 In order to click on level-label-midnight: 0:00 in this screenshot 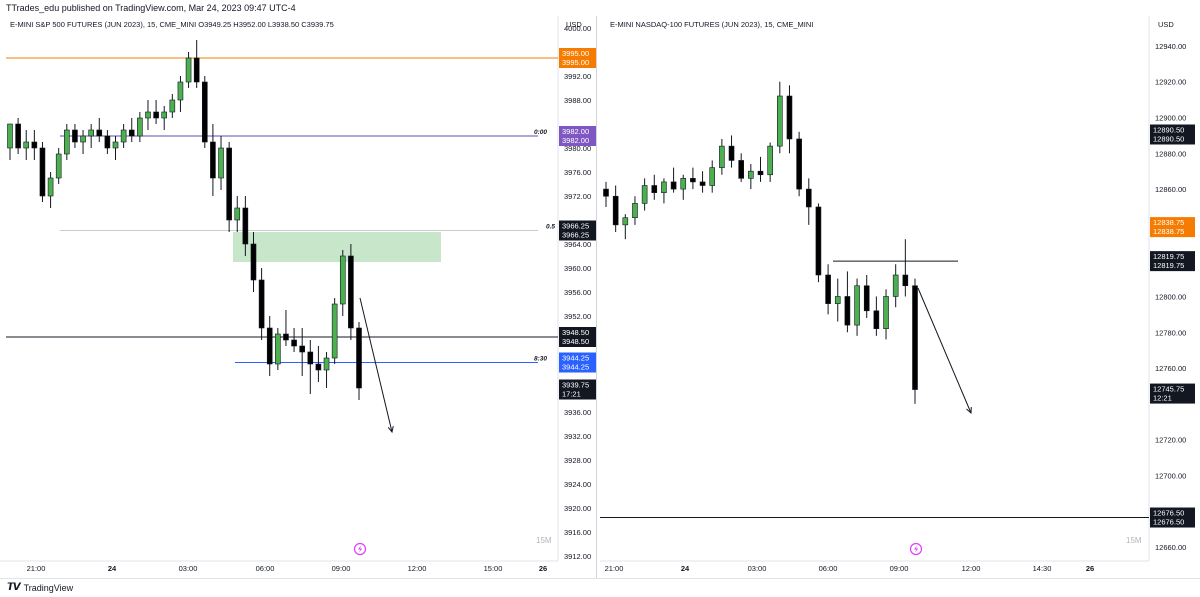, I will do `click(540, 132)`.